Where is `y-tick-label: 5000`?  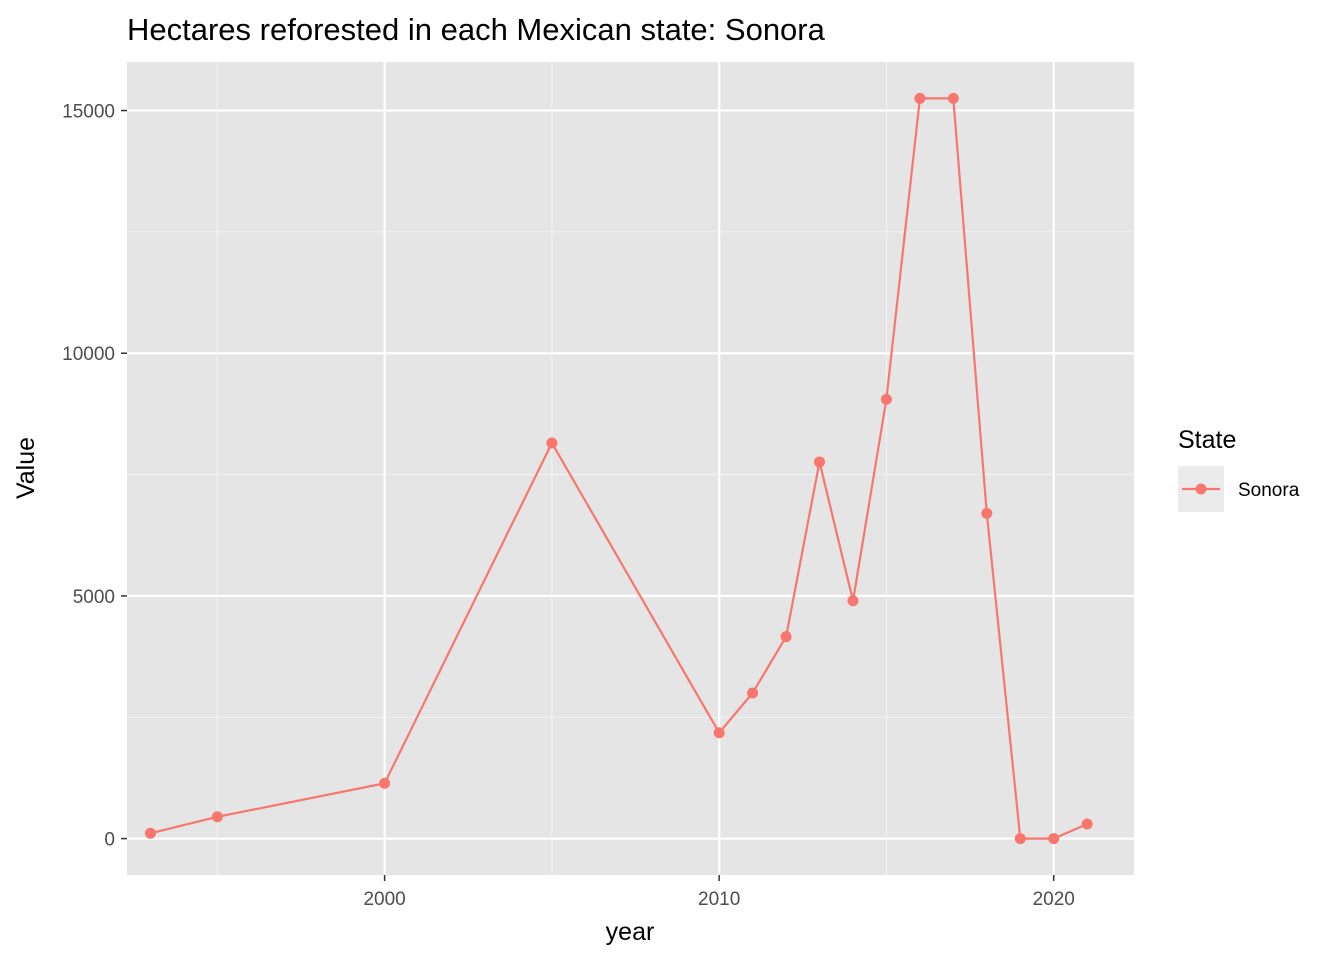
y-tick-label: 5000 is located at coordinates (94, 597).